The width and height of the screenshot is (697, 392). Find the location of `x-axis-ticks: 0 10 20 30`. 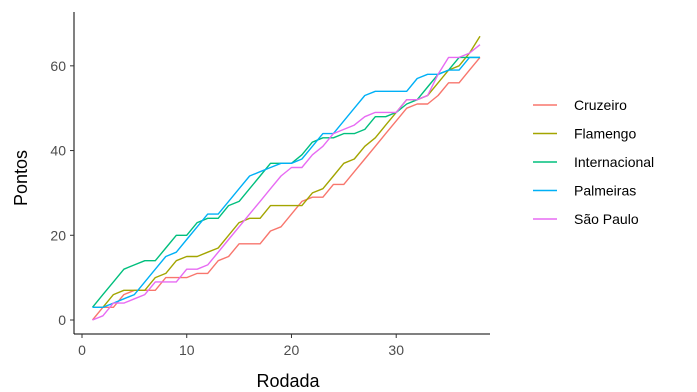

x-axis-ticks: 0 10 20 30 is located at coordinates (241, 346).